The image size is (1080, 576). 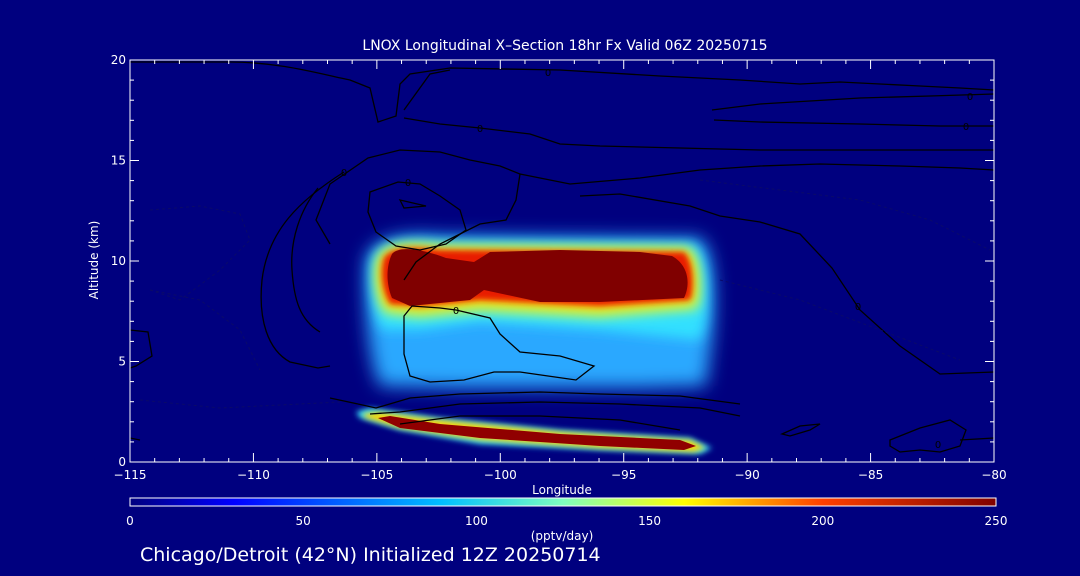 I want to click on x-tick-label: −115, so click(x=130, y=475).